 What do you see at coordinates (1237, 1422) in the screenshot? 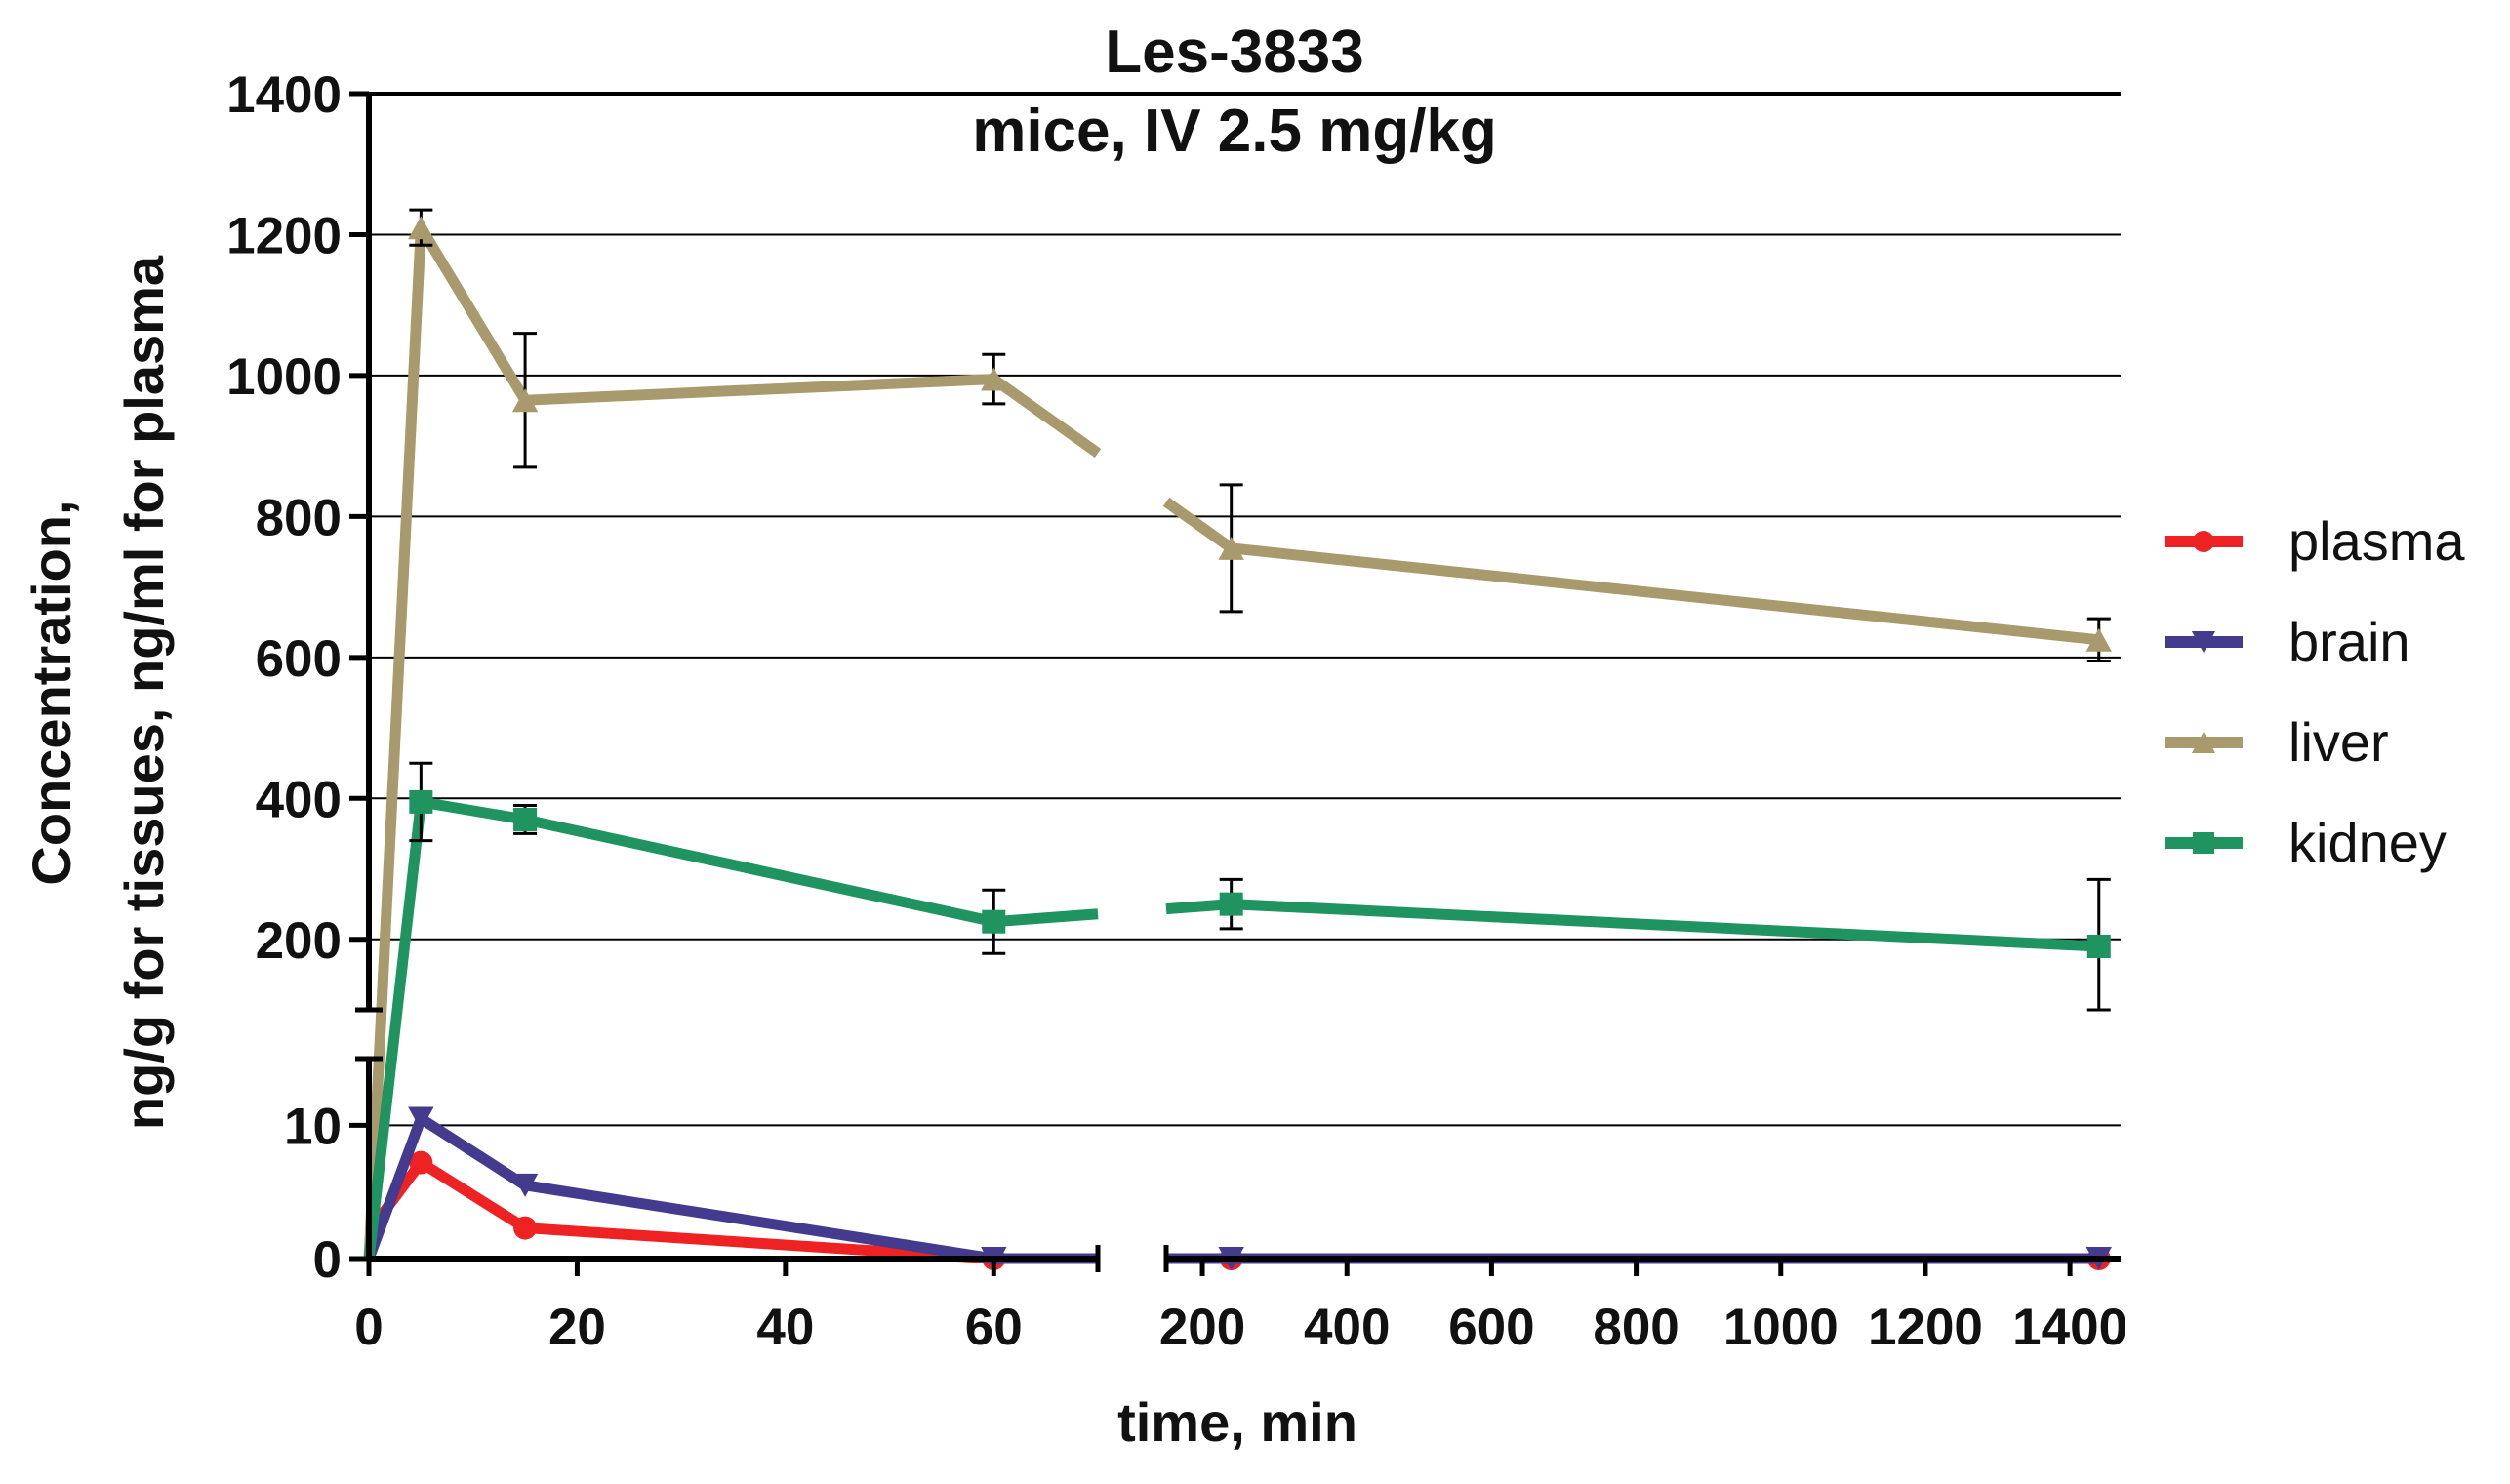
I see `x-axis-label: time, min` at bounding box center [1237, 1422].